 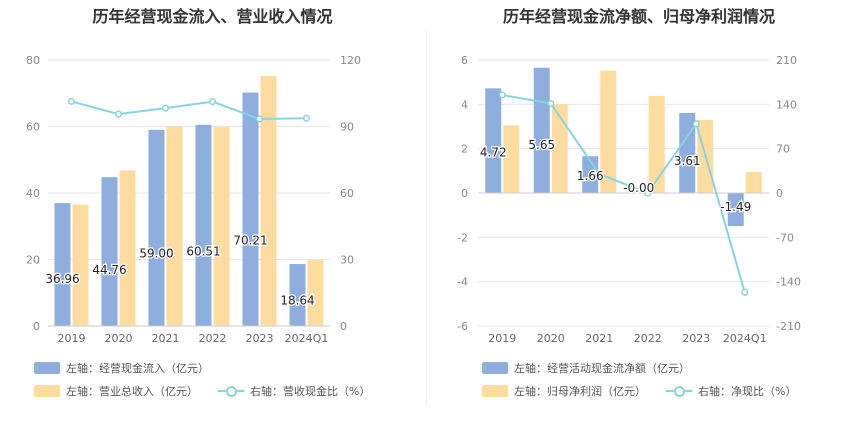 What do you see at coordinates (493, 152) in the screenshot?
I see `data-label: 4.72` at bounding box center [493, 152].